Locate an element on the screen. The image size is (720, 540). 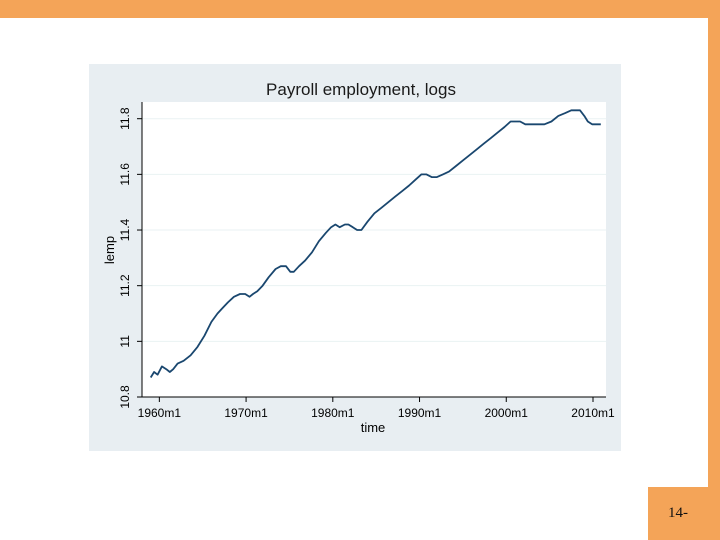
page-number-box: 14- is located at coordinates (678, 513).